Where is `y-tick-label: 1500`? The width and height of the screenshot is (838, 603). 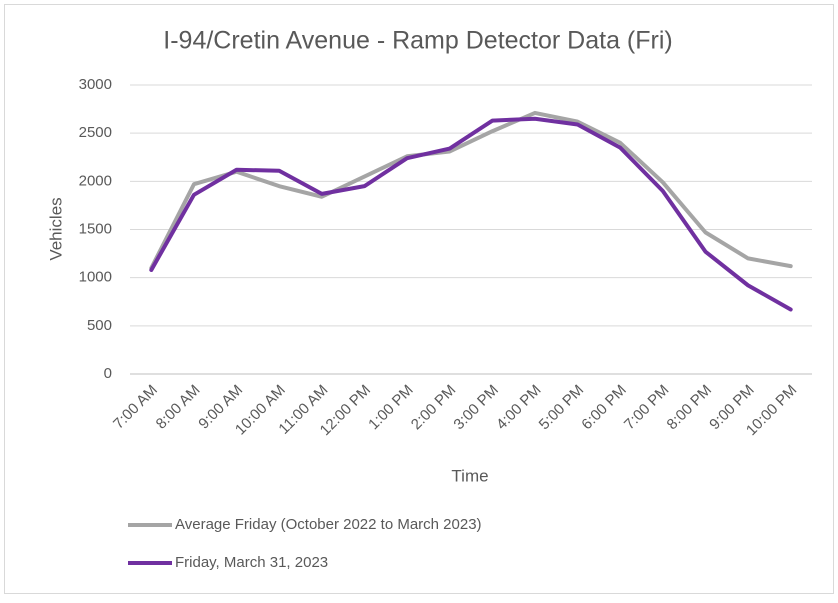 y-tick-label: 1500 is located at coordinates (95, 228).